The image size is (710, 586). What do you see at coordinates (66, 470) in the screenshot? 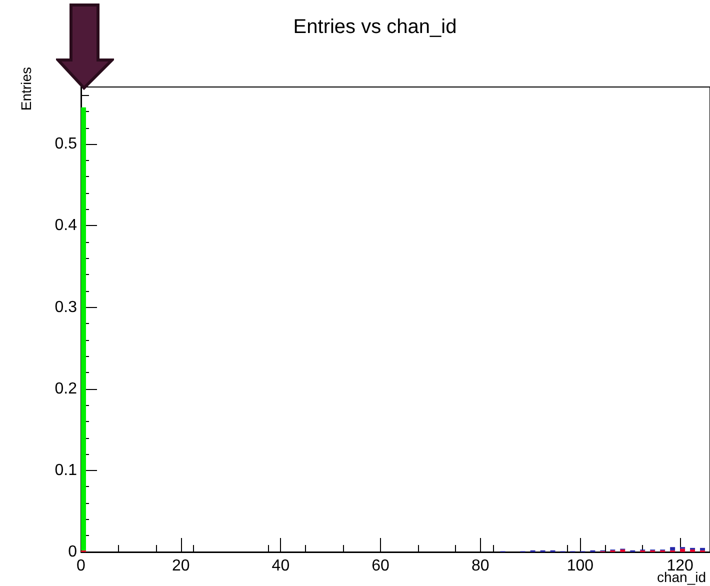
I see `y-tick-label: 0.1` at bounding box center [66, 470].